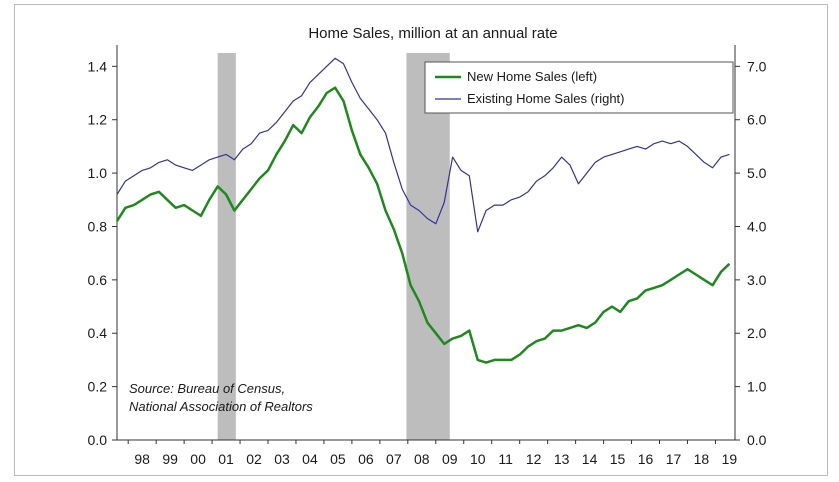  What do you see at coordinates (757, 173) in the screenshot?
I see `y-right-tick-label: 5.0` at bounding box center [757, 173].